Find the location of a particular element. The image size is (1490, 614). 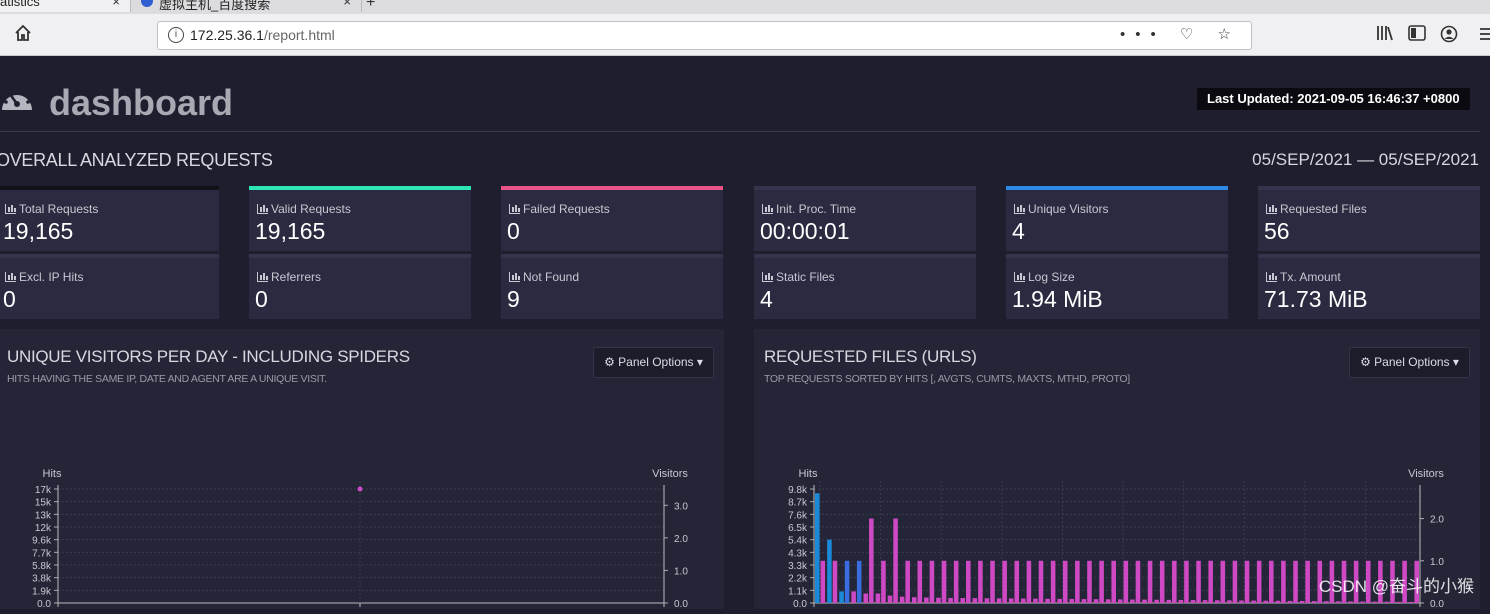

y-tick-label: 0.0 is located at coordinates (800, 604).